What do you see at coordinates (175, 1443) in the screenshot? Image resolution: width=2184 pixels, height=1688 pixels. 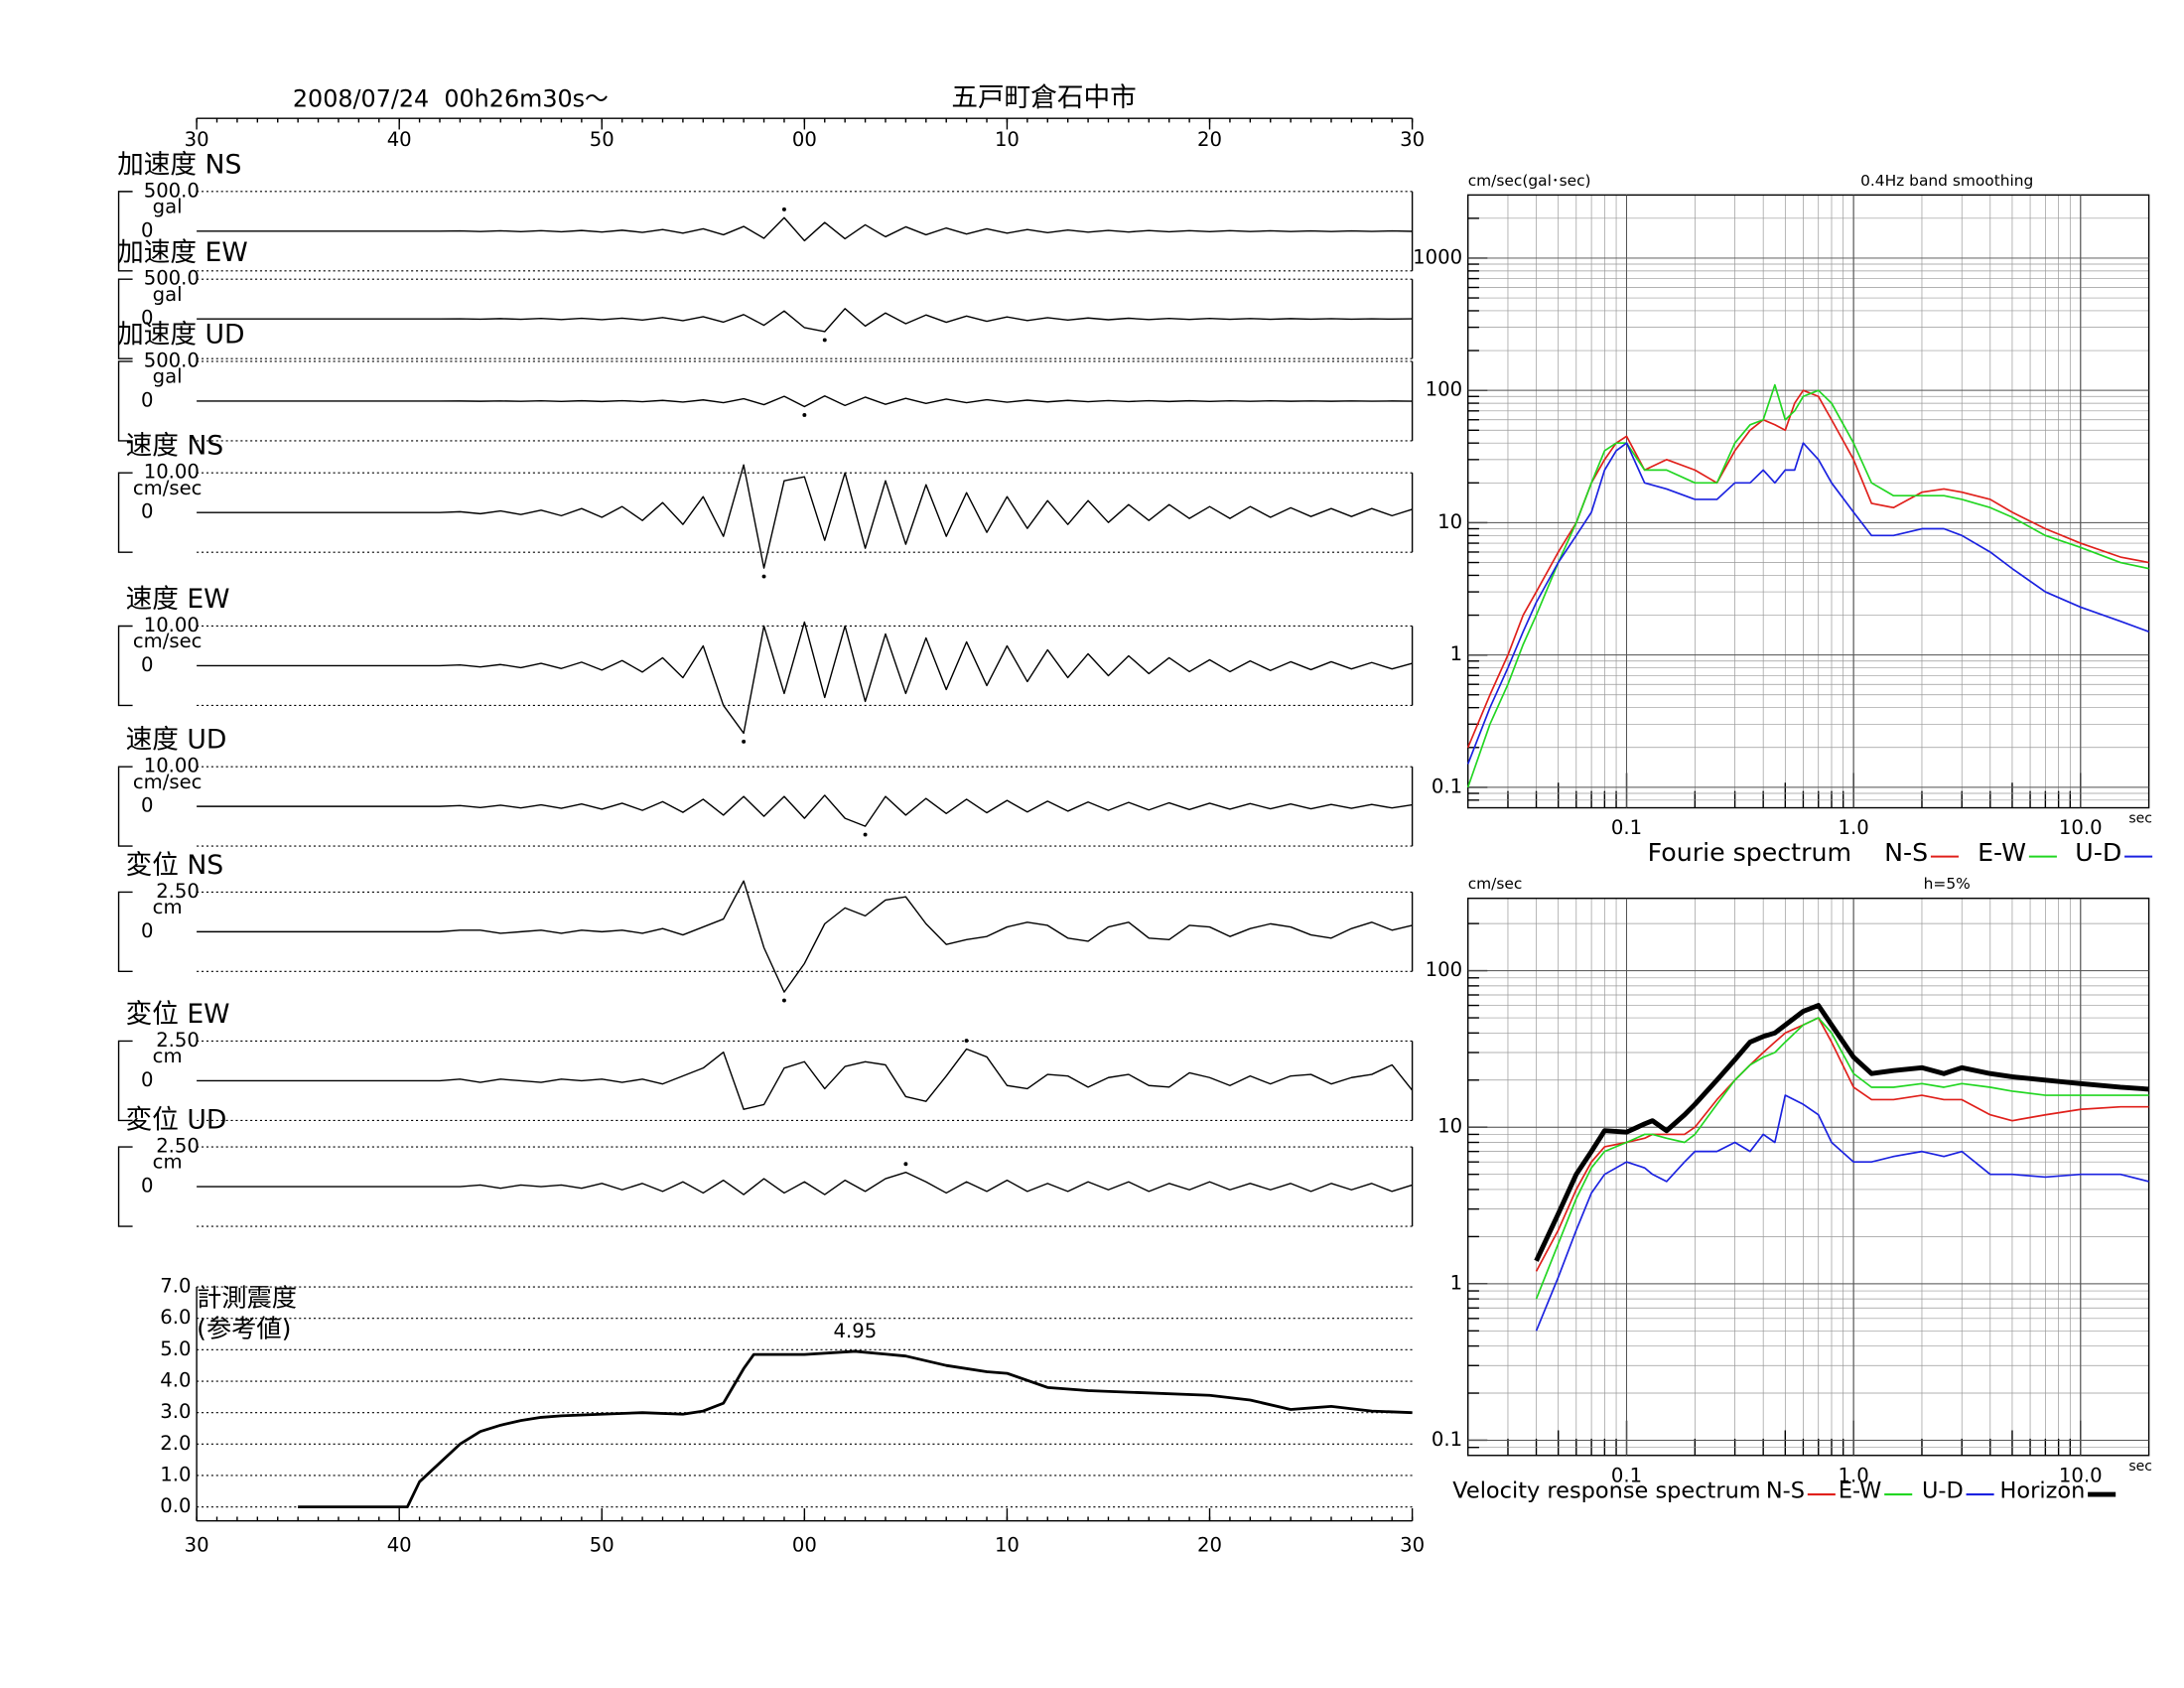 I see `y-tick-label: 2.0` at bounding box center [175, 1443].